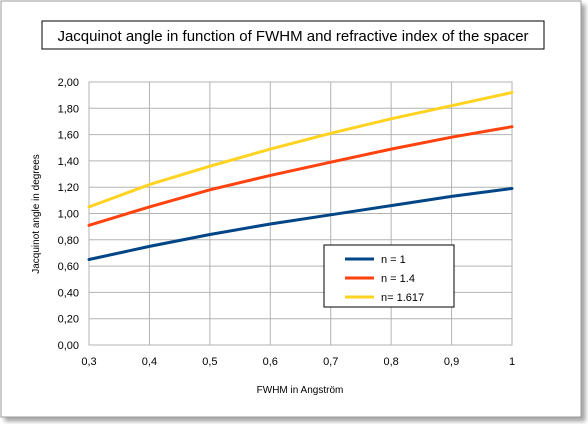 Image resolution: width=588 pixels, height=424 pixels. I want to click on y-tick-label: 0,40, so click(68, 293).